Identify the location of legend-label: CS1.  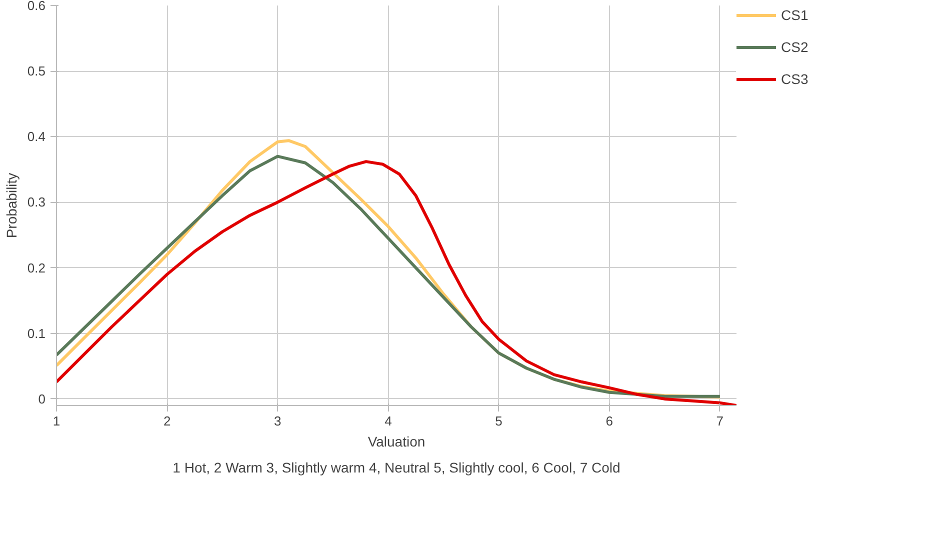
(794, 15).